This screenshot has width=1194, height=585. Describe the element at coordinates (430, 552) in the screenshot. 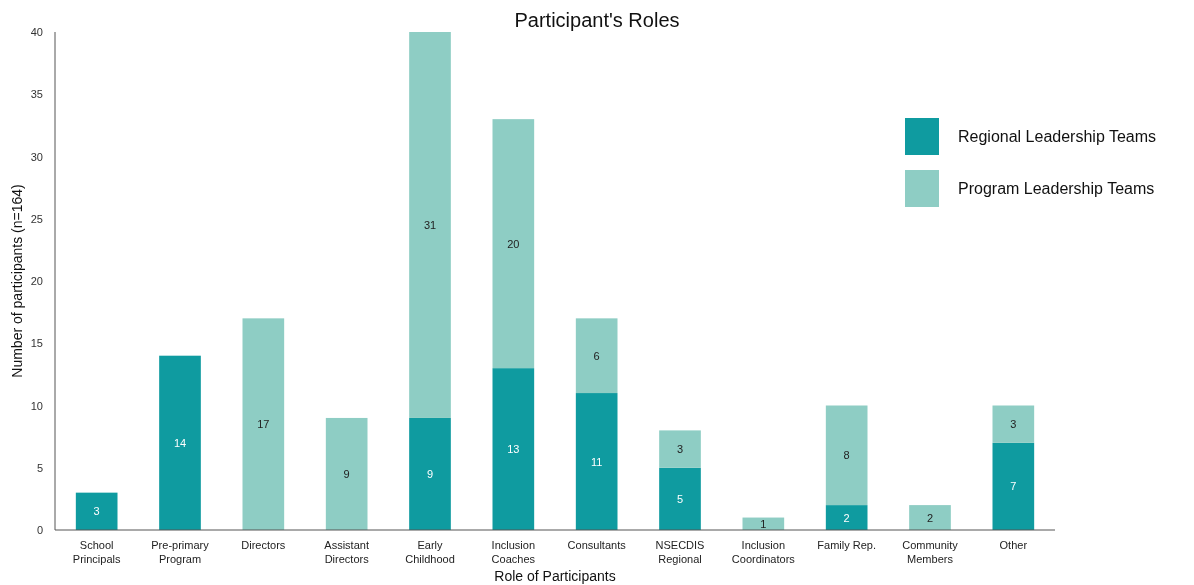

I see `x-tick-label: Early Childhood` at that location.